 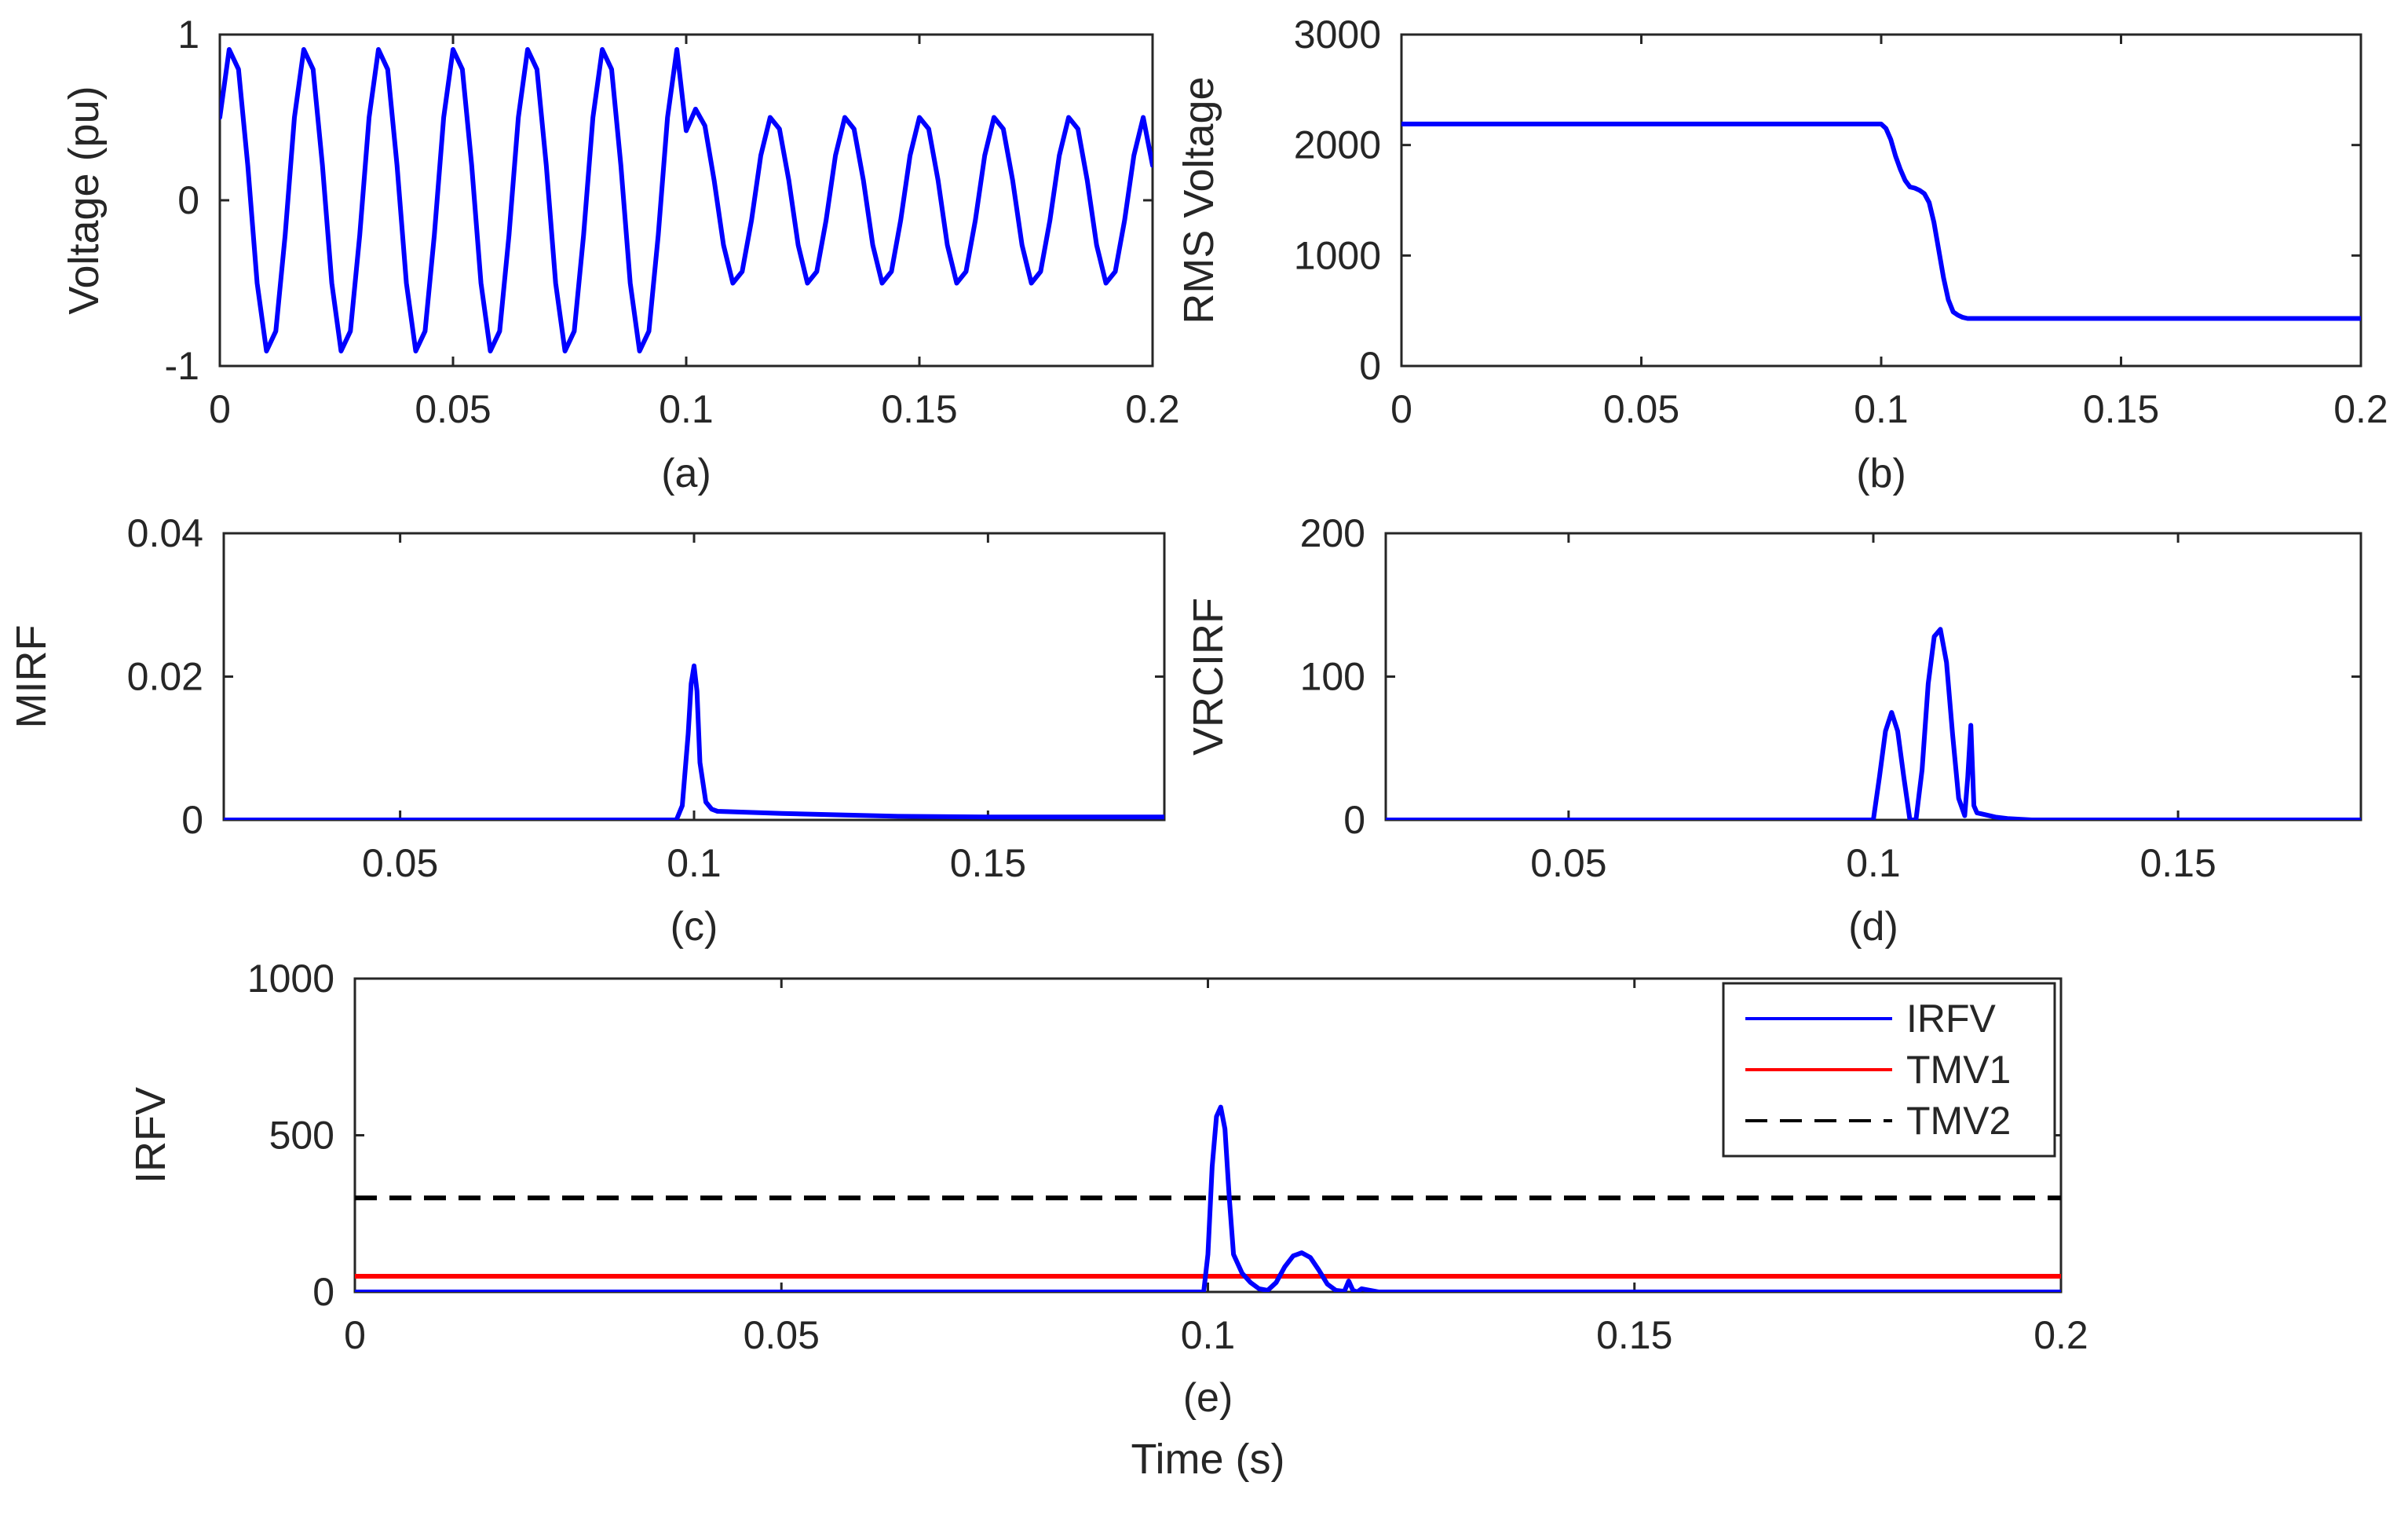 What do you see at coordinates (1337, 145) in the screenshot?
I see `y-tick-label: 2000` at bounding box center [1337, 145].